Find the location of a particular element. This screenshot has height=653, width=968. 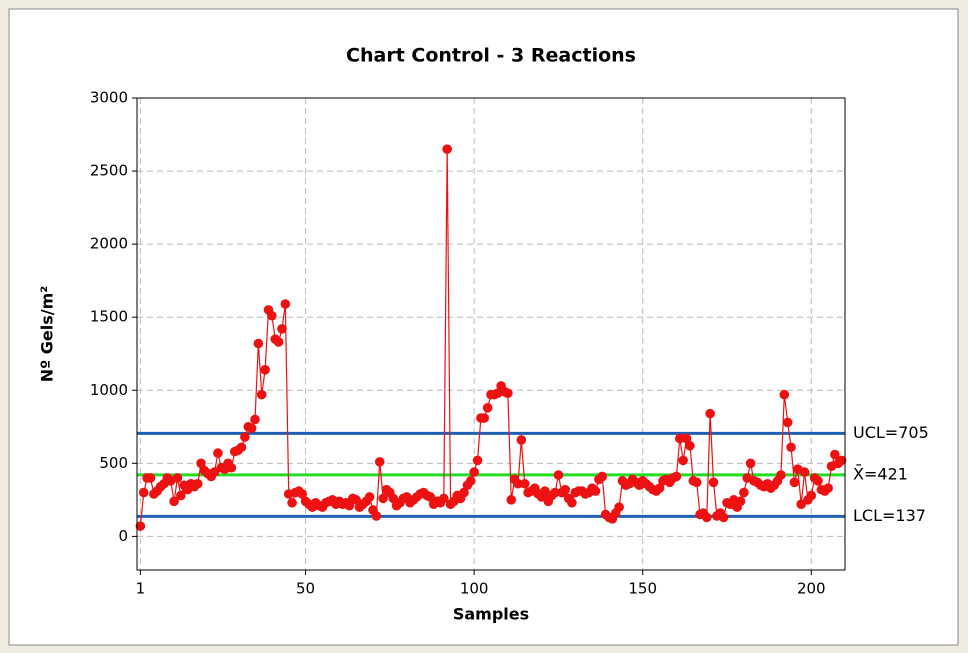

y-tick-label: 1000 is located at coordinates (109, 390).